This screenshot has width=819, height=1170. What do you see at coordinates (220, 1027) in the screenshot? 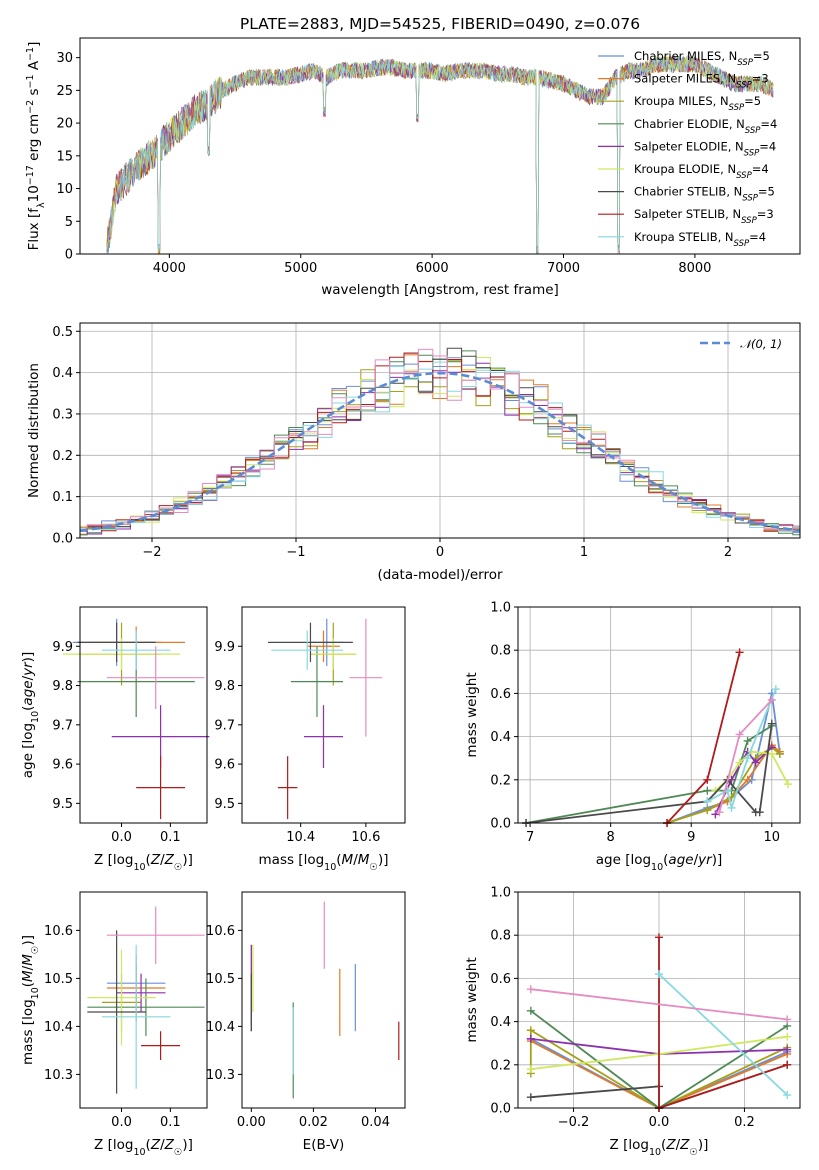
I see `y-tick-label: 10.4` at bounding box center [220, 1027].